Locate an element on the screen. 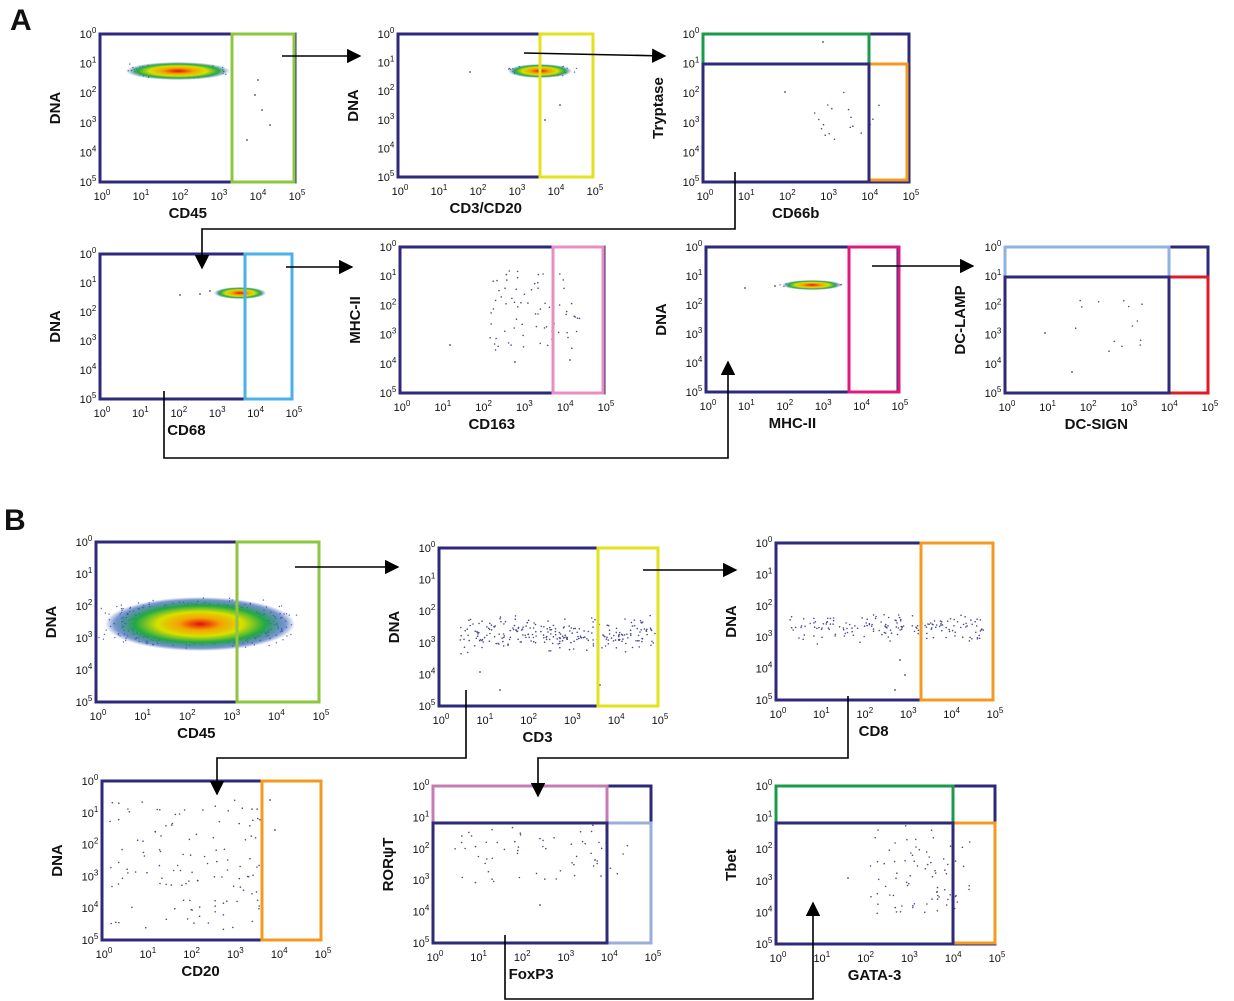 The height and width of the screenshot is (1001, 1234). y-tick-a5-3: 10³ is located at coordinates (388, 334).